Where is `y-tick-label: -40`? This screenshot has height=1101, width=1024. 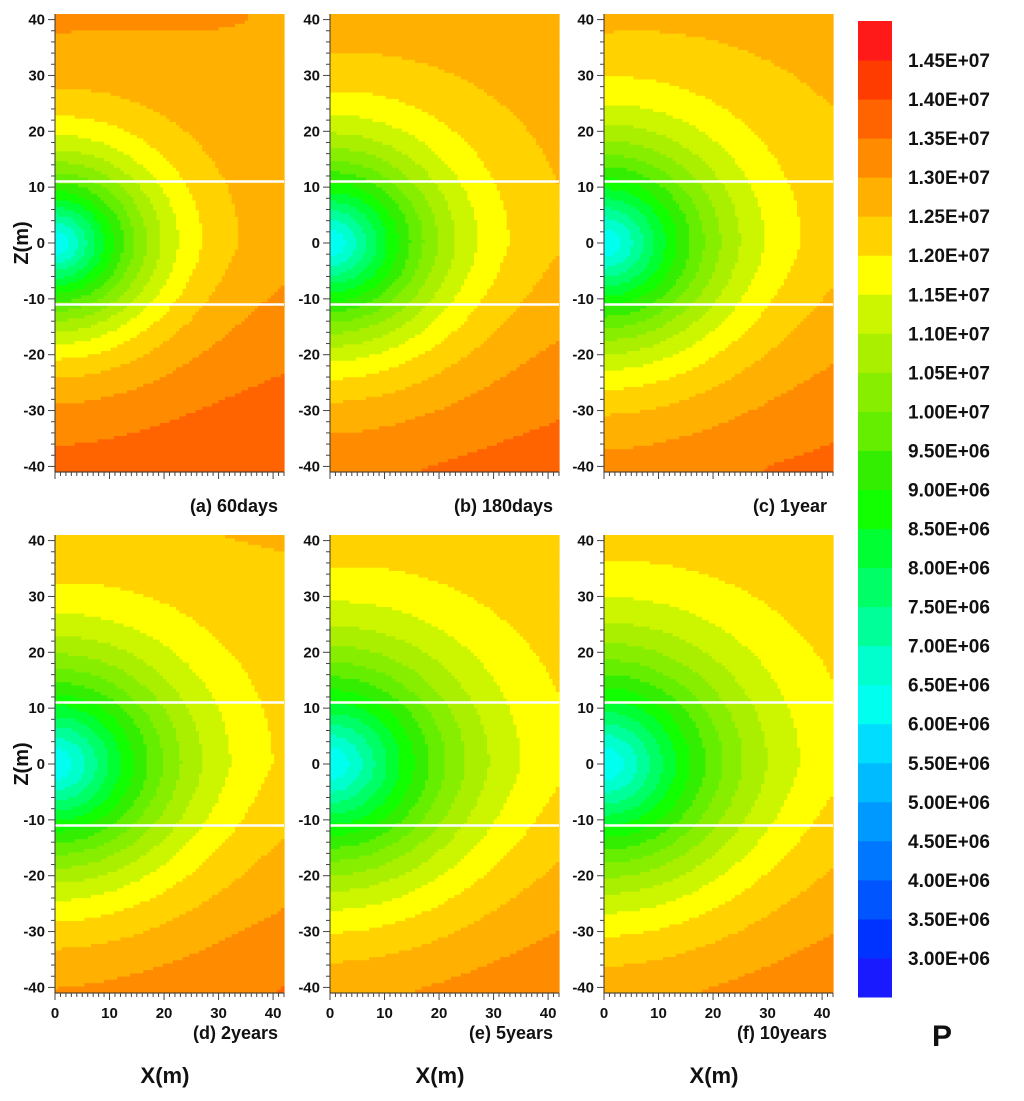
y-tick-label: -40 is located at coordinates (583, 466).